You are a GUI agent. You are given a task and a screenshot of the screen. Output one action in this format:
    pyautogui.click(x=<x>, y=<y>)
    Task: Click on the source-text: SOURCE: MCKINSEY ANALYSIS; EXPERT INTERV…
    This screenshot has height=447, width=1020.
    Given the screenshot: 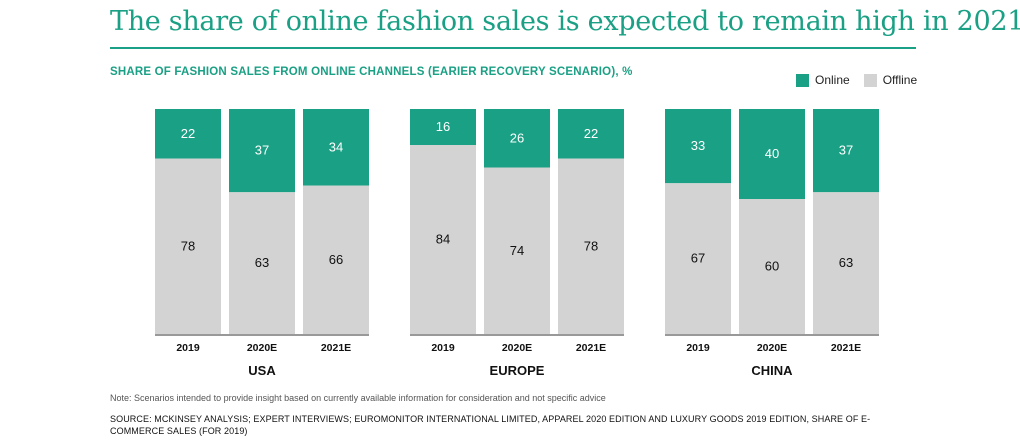 What is the action you would take?
    pyautogui.click(x=490, y=425)
    